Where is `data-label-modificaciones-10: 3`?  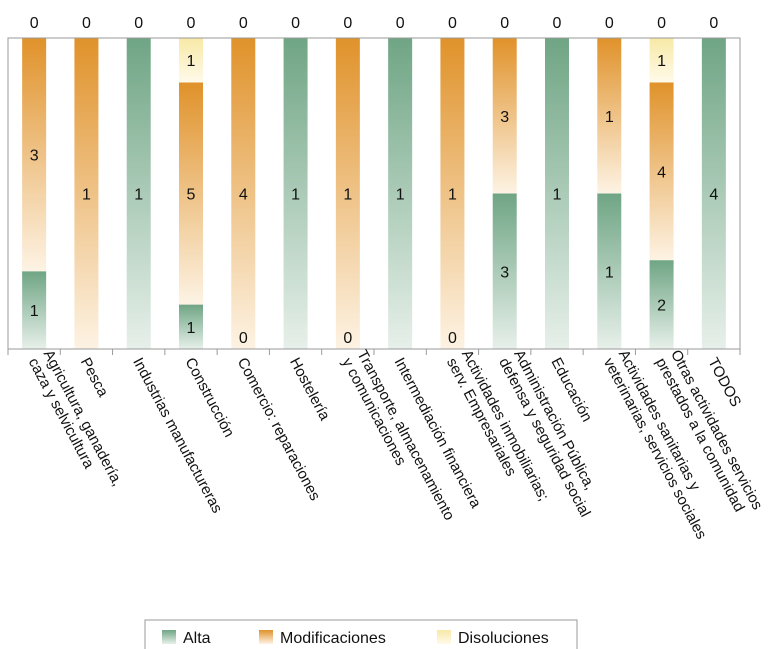 data-label-modificaciones-10: 3 is located at coordinates (504, 117).